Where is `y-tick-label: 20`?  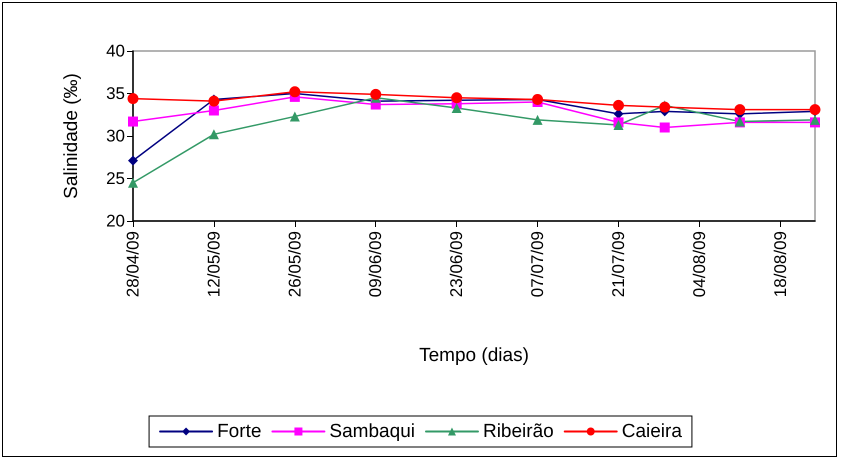
y-tick-label: 20 is located at coordinates (115, 221).